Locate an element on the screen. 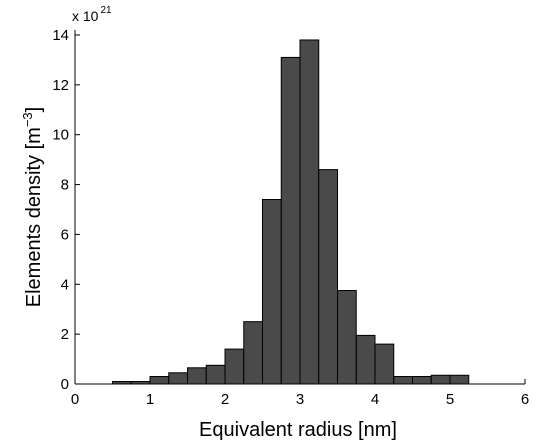  y-multiplier-base: x 10 is located at coordinates (85, 16).